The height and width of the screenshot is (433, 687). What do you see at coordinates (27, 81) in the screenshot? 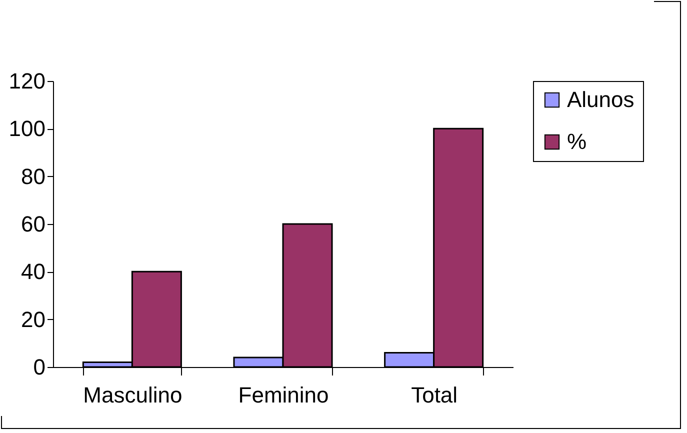
I see `y-tick-label: 120` at bounding box center [27, 81].